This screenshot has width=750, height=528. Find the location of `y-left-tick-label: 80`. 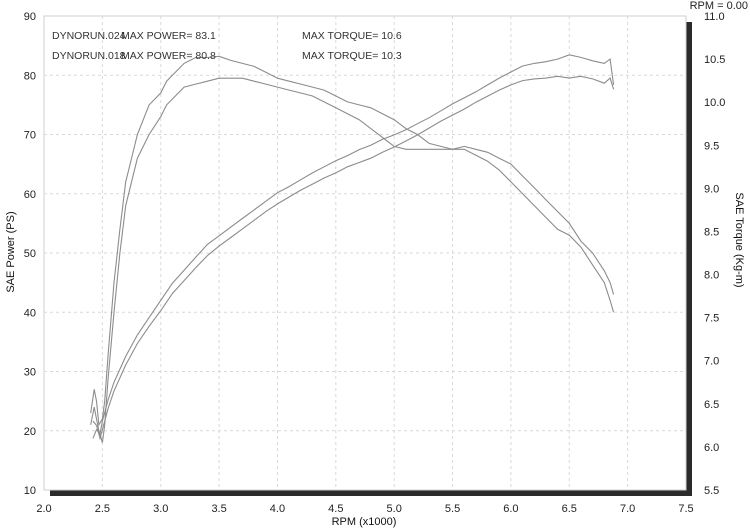

y-left-tick-label: 80 is located at coordinates (30, 76).